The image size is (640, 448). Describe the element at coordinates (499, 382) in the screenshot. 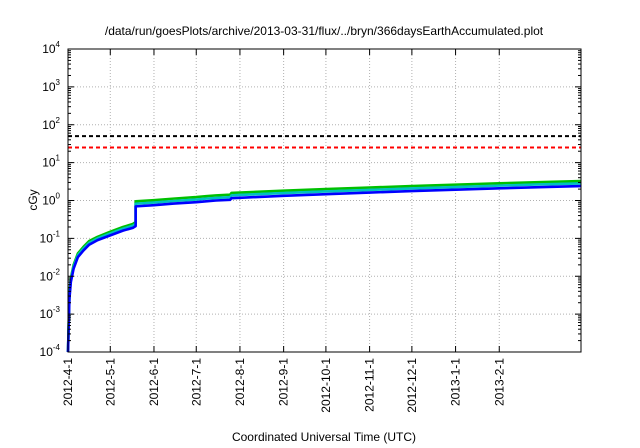

I see `x-tick-label: 2013-2-1` at that location.